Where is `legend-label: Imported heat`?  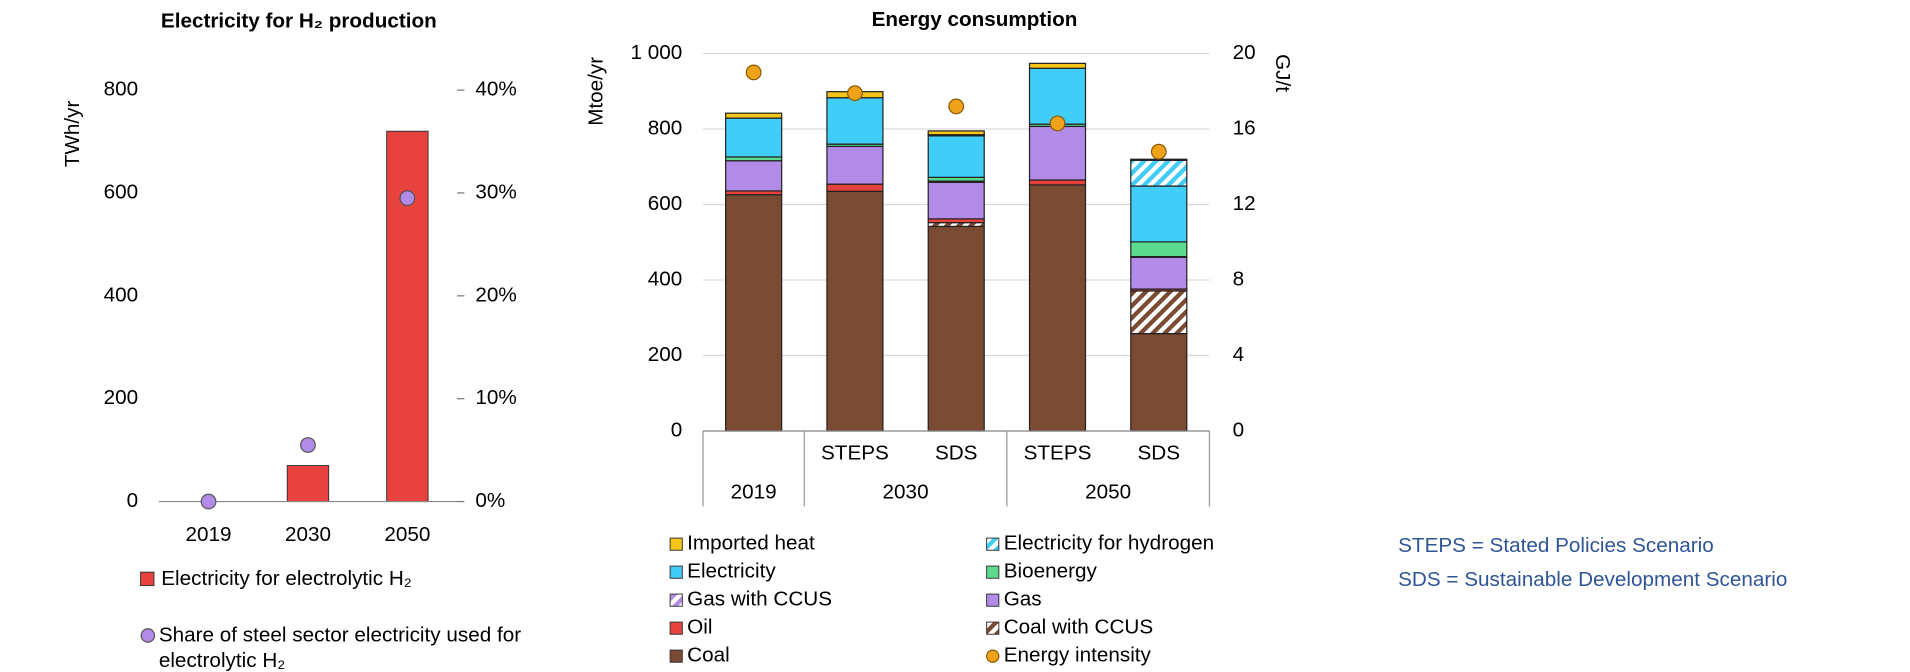
legend-label: Imported heat is located at coordinates (751, 543).